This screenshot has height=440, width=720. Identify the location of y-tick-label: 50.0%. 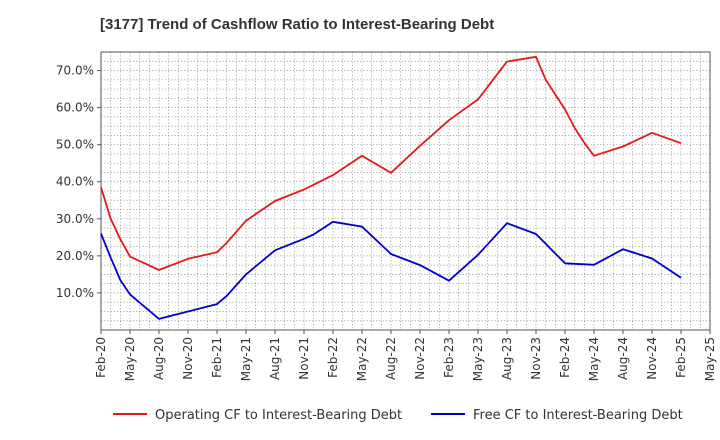
(75, 145).